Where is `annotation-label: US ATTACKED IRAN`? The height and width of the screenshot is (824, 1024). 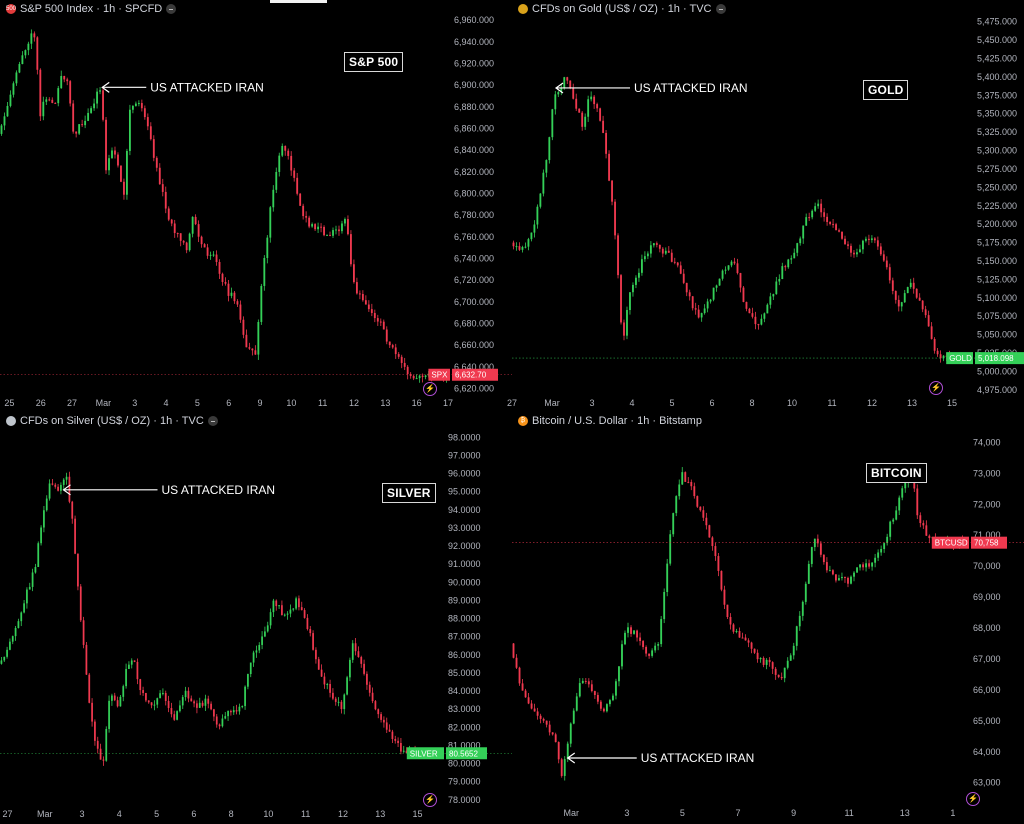
annotation-label: US ATTACKED IRAN is located at coordinates (207, 87).